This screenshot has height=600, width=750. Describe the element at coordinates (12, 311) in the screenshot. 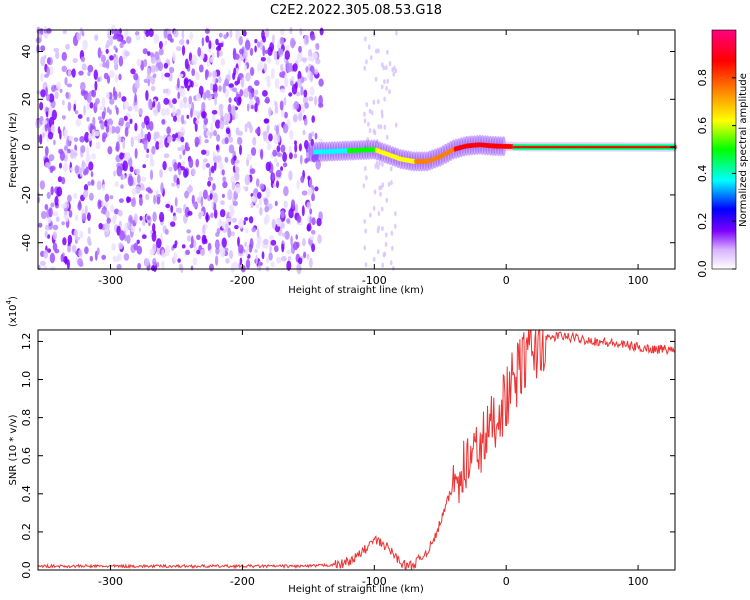

I see `snr-scale-label: (x104)` at that location.